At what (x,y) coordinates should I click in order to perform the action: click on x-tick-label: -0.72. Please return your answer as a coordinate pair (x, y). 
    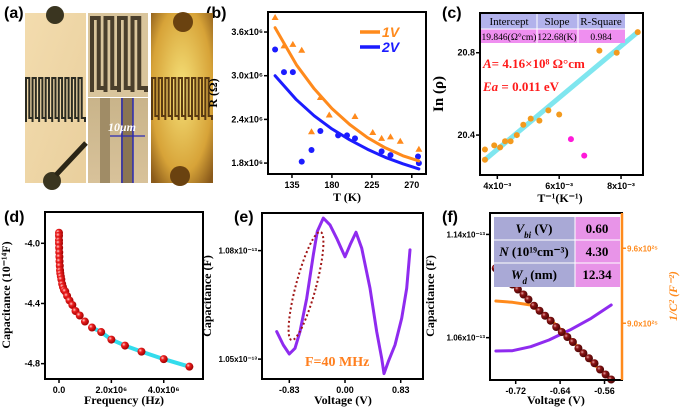
    Looking at the image, I should click on (515, 391).